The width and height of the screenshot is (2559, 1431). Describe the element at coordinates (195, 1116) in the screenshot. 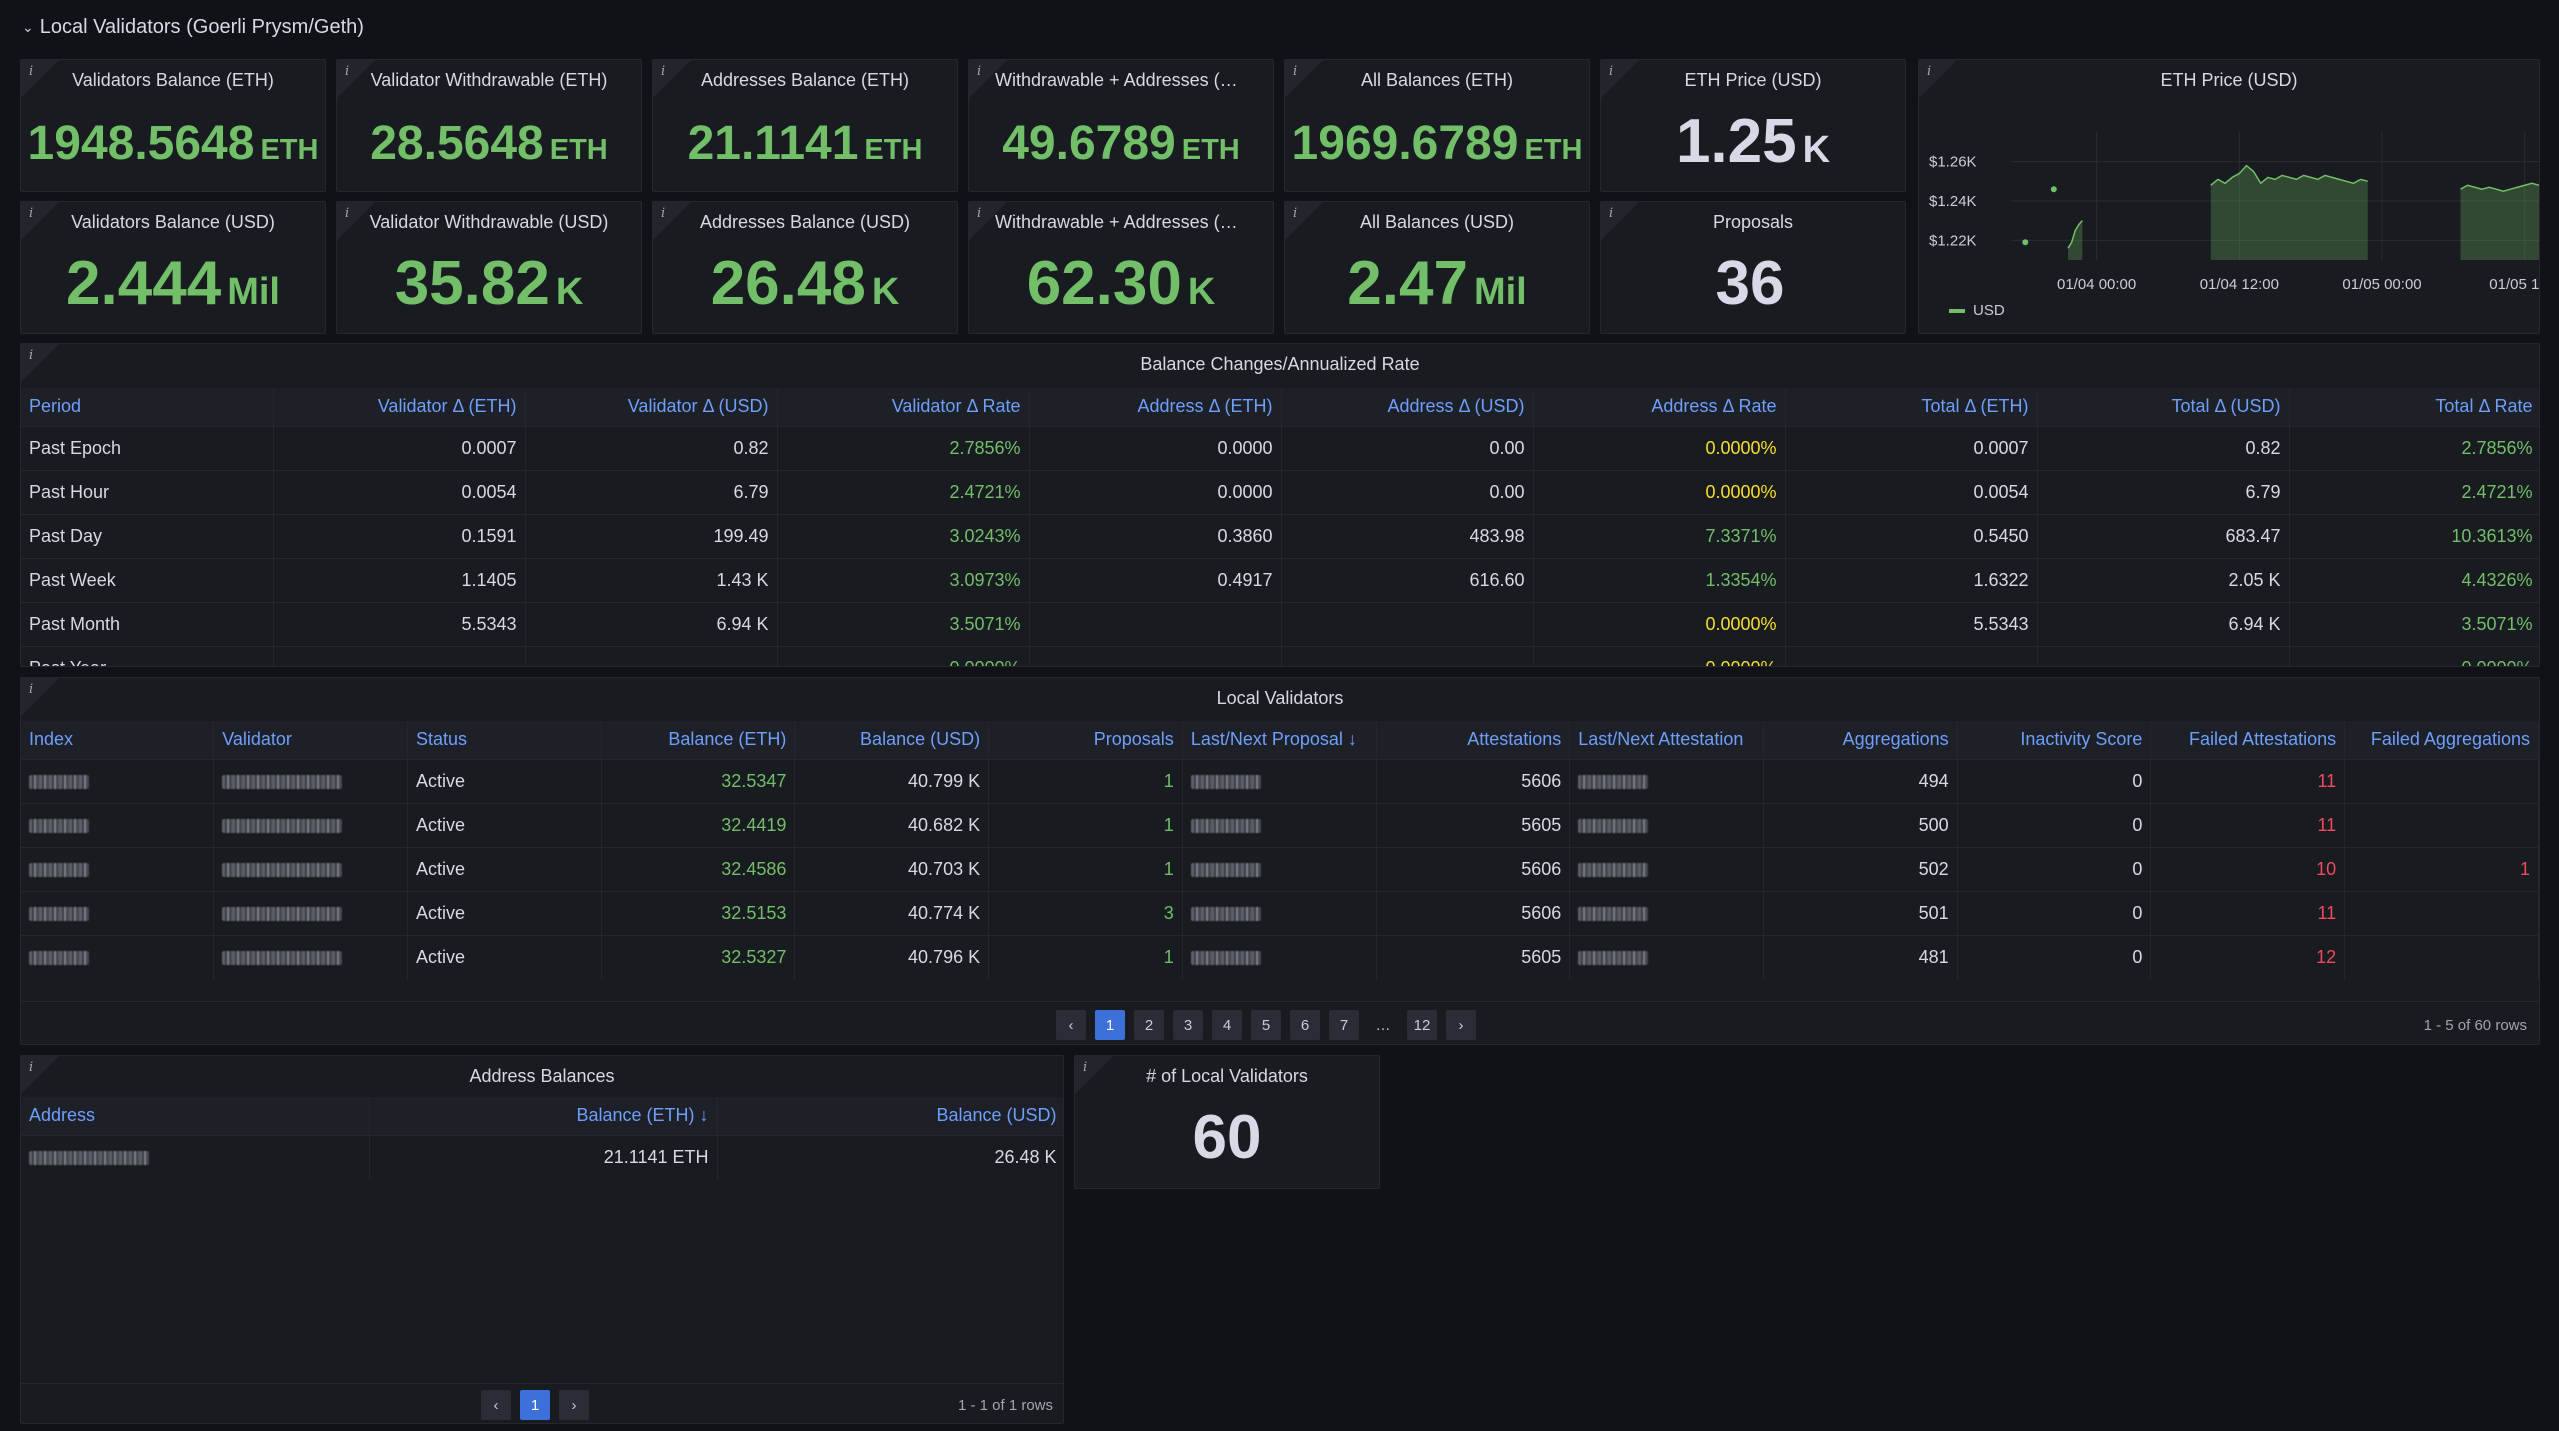

I see `column-header: Address` at that location.